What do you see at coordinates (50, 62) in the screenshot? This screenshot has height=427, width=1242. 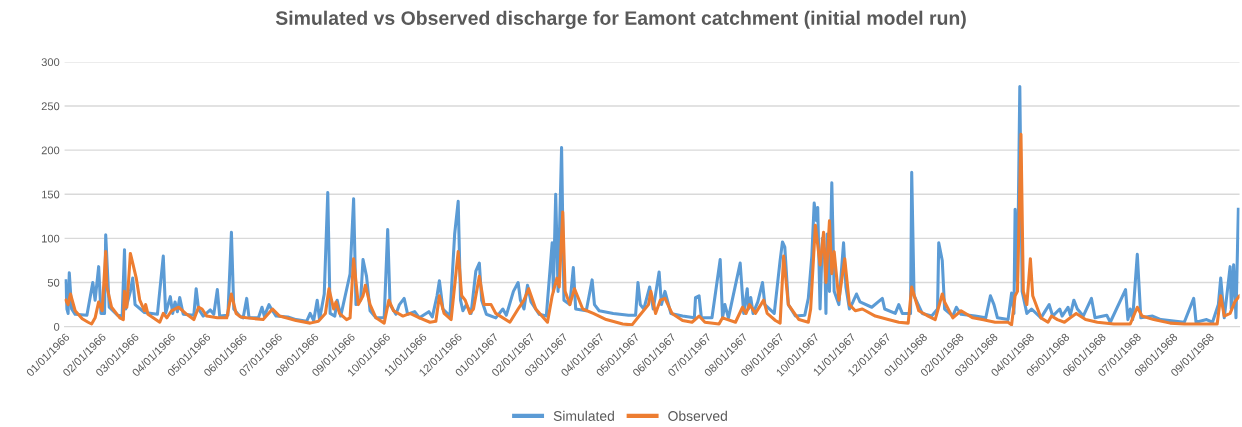 I see `y-tick-label: 300` at bounding box center [50, 62].